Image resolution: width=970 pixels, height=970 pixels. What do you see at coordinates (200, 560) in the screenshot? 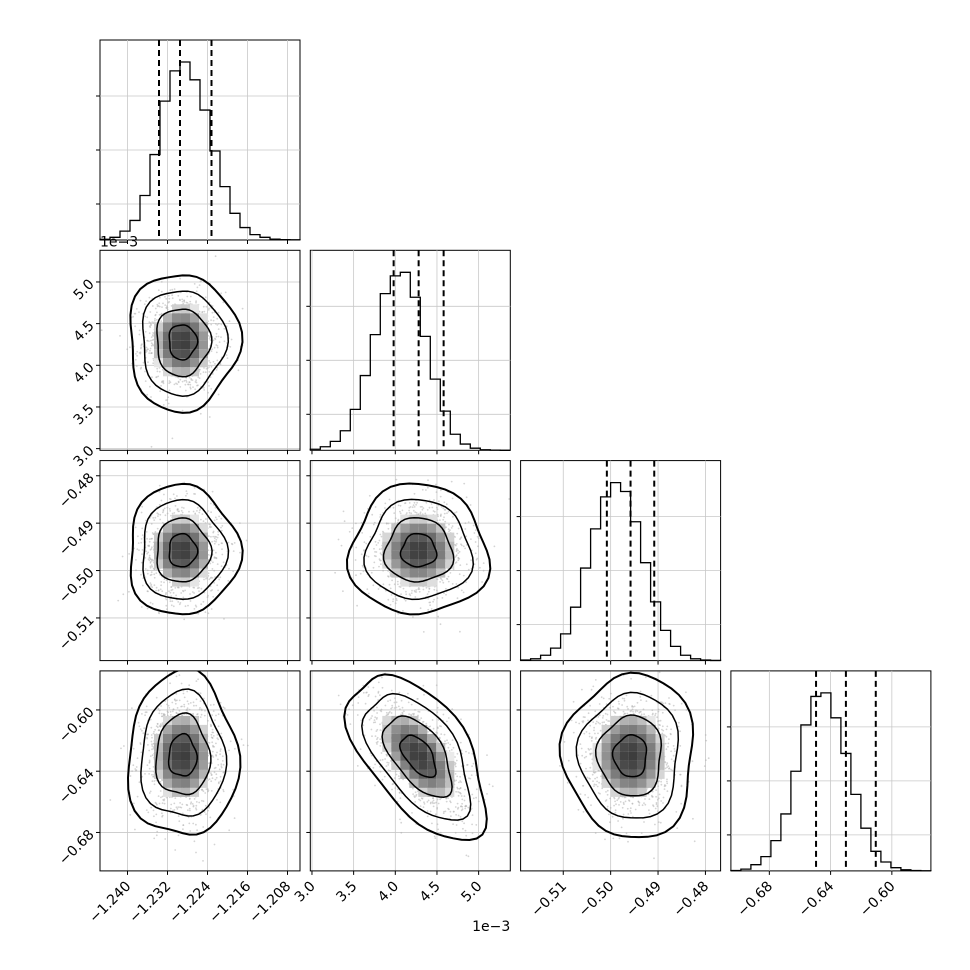
I see `panel-contents` at bounding box center [200, 560].